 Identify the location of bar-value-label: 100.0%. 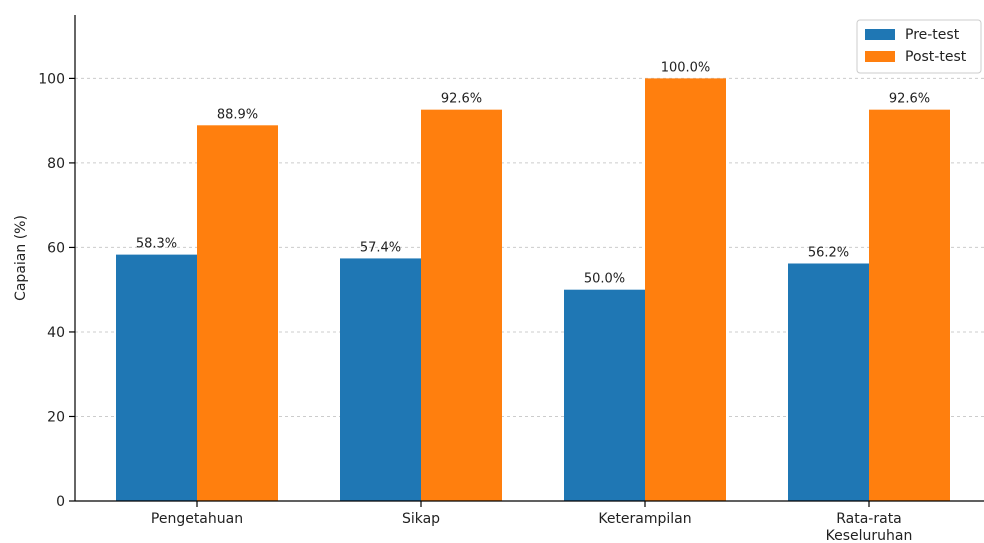
(686, 67).